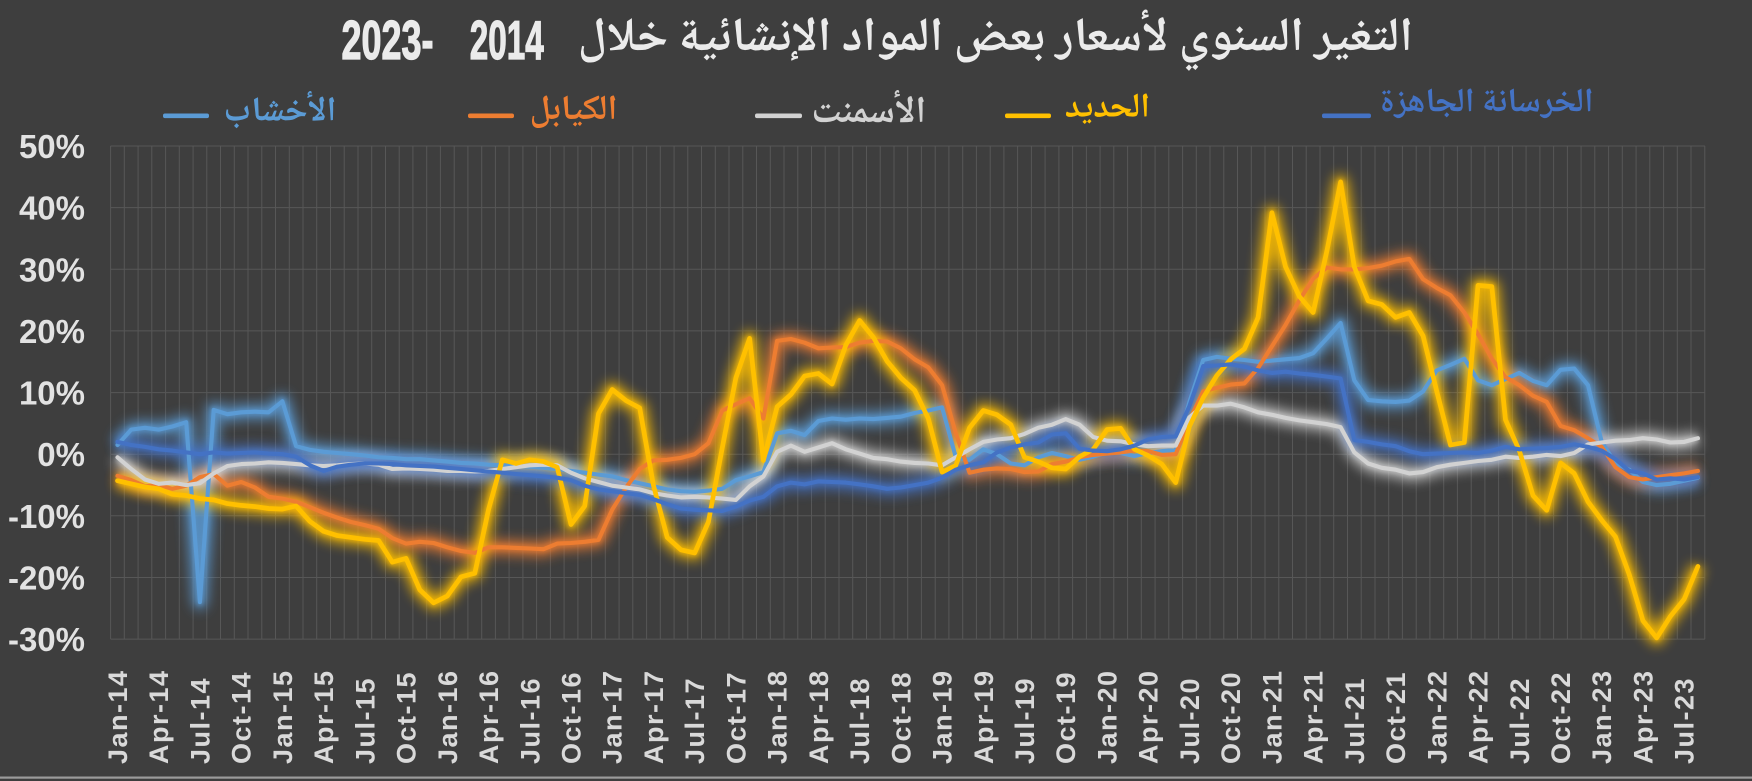 The width and height of the screenshot is (1752, 781). I want to click on svg-text: Jan-16, so click(448, 716).